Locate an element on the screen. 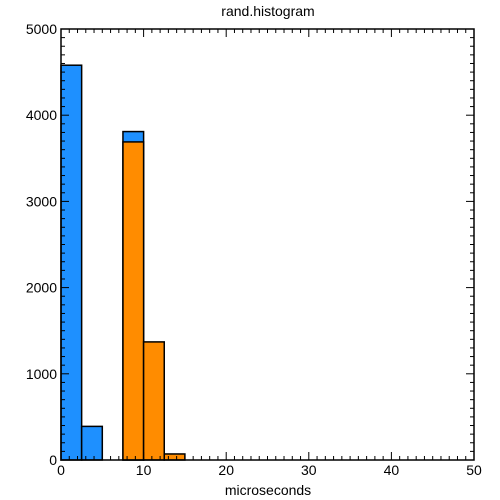 This screenshot has height=500, width=500. histogram-bar-s1-b0 is located at coordinates (133, 301).